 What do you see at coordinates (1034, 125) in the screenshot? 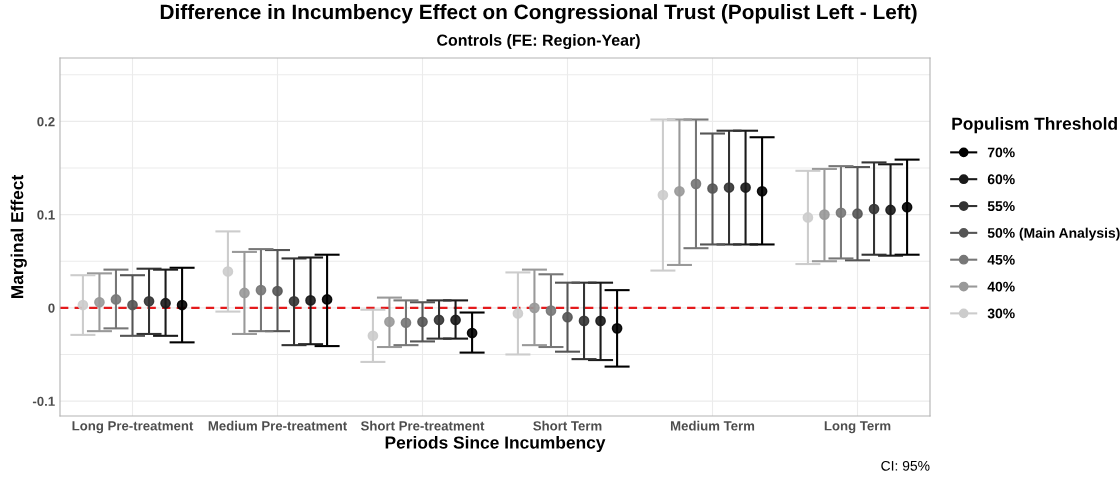
I see `legend-title: Populism Threshold` at bounding box center [1034, 125].